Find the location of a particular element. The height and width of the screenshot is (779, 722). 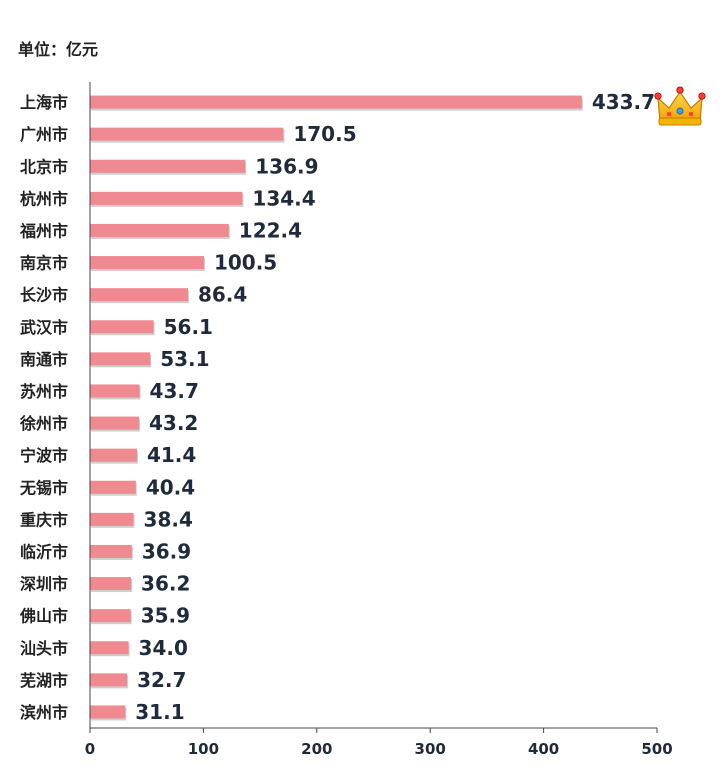

value-label: 56.1 is located at coordinates (188, 327).